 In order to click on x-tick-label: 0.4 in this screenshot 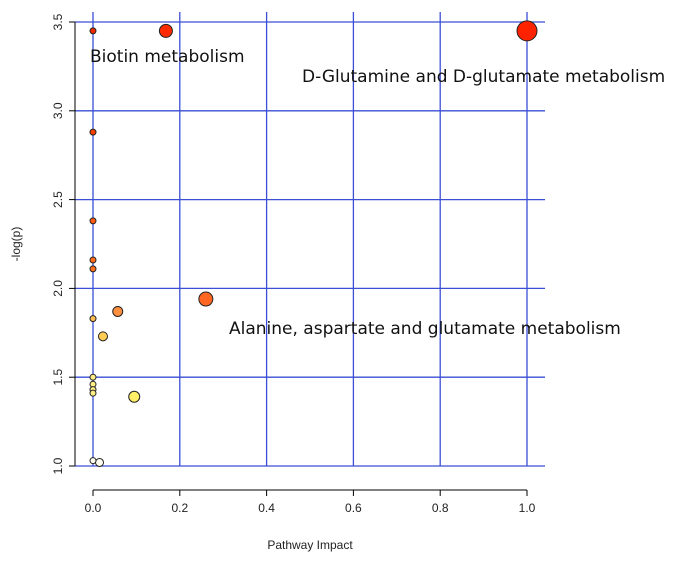, I will do `click(266, 508)`.